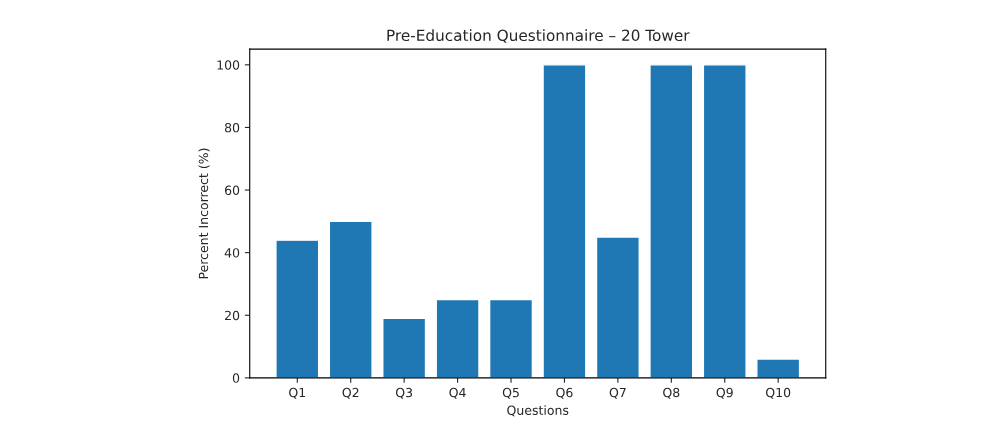 This screenshot has height=443, width=1007. What do you see at coordinates (778, 393) in the screenshot?
I see `x-tick-label: Q10` at bounding box center [778, 393].